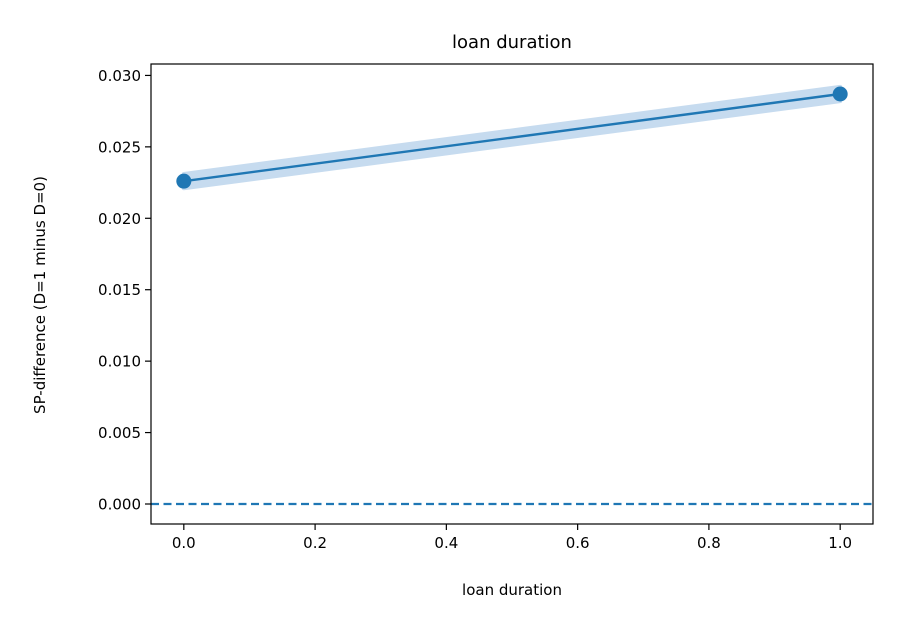  I want to click on x-tick-label: 0.0, so click(184, 543).